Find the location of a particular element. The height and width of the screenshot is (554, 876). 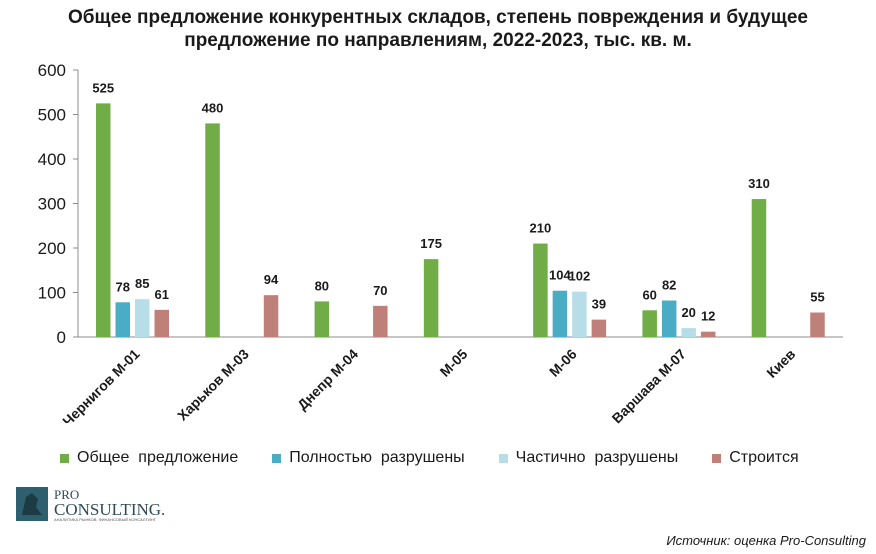

data-label: 82 is located at coordinates (669, 285).